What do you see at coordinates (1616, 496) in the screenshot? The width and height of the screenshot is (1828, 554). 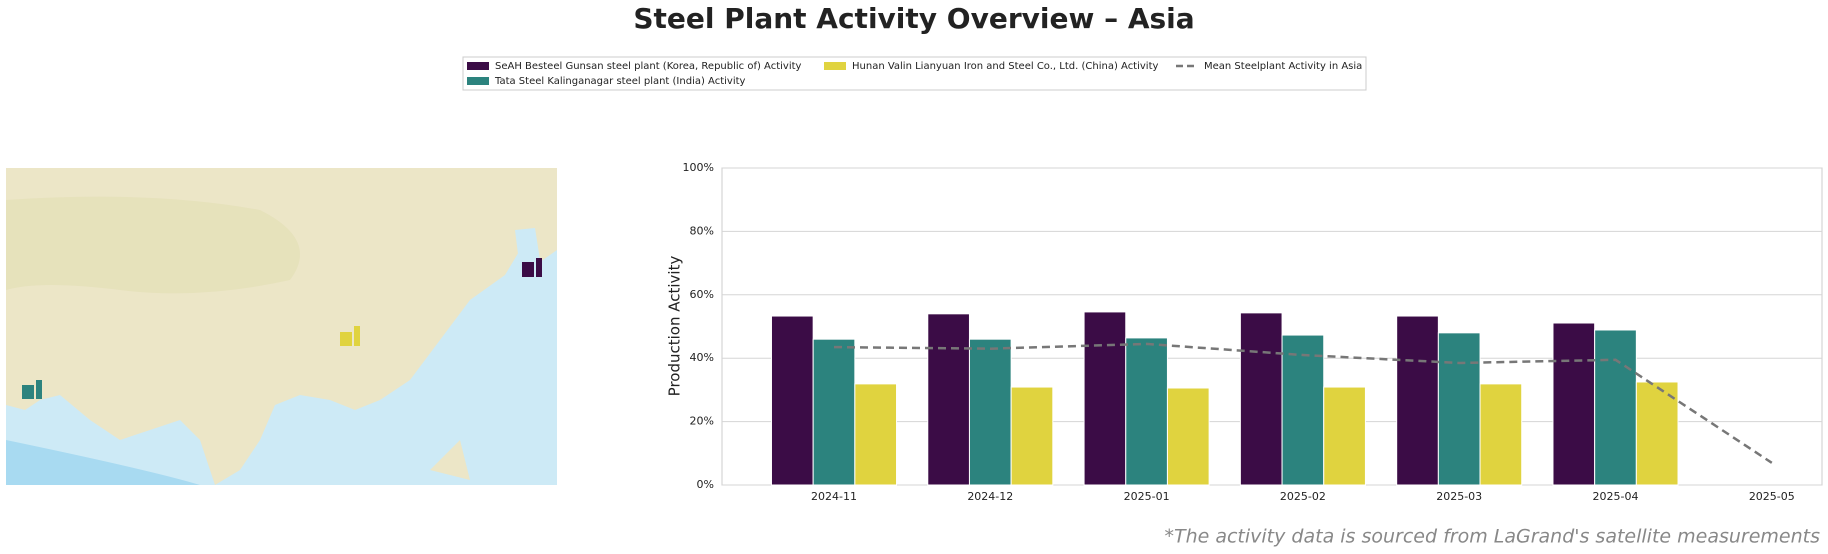 I see `x-tick-label: 2025-04` at bounding box center [1616, 496].